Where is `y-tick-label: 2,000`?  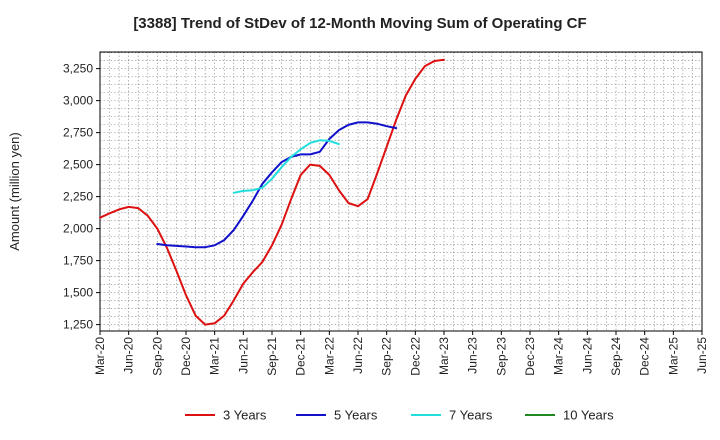 y-tick-label: 2,000 is located at coordinates (78, 229).